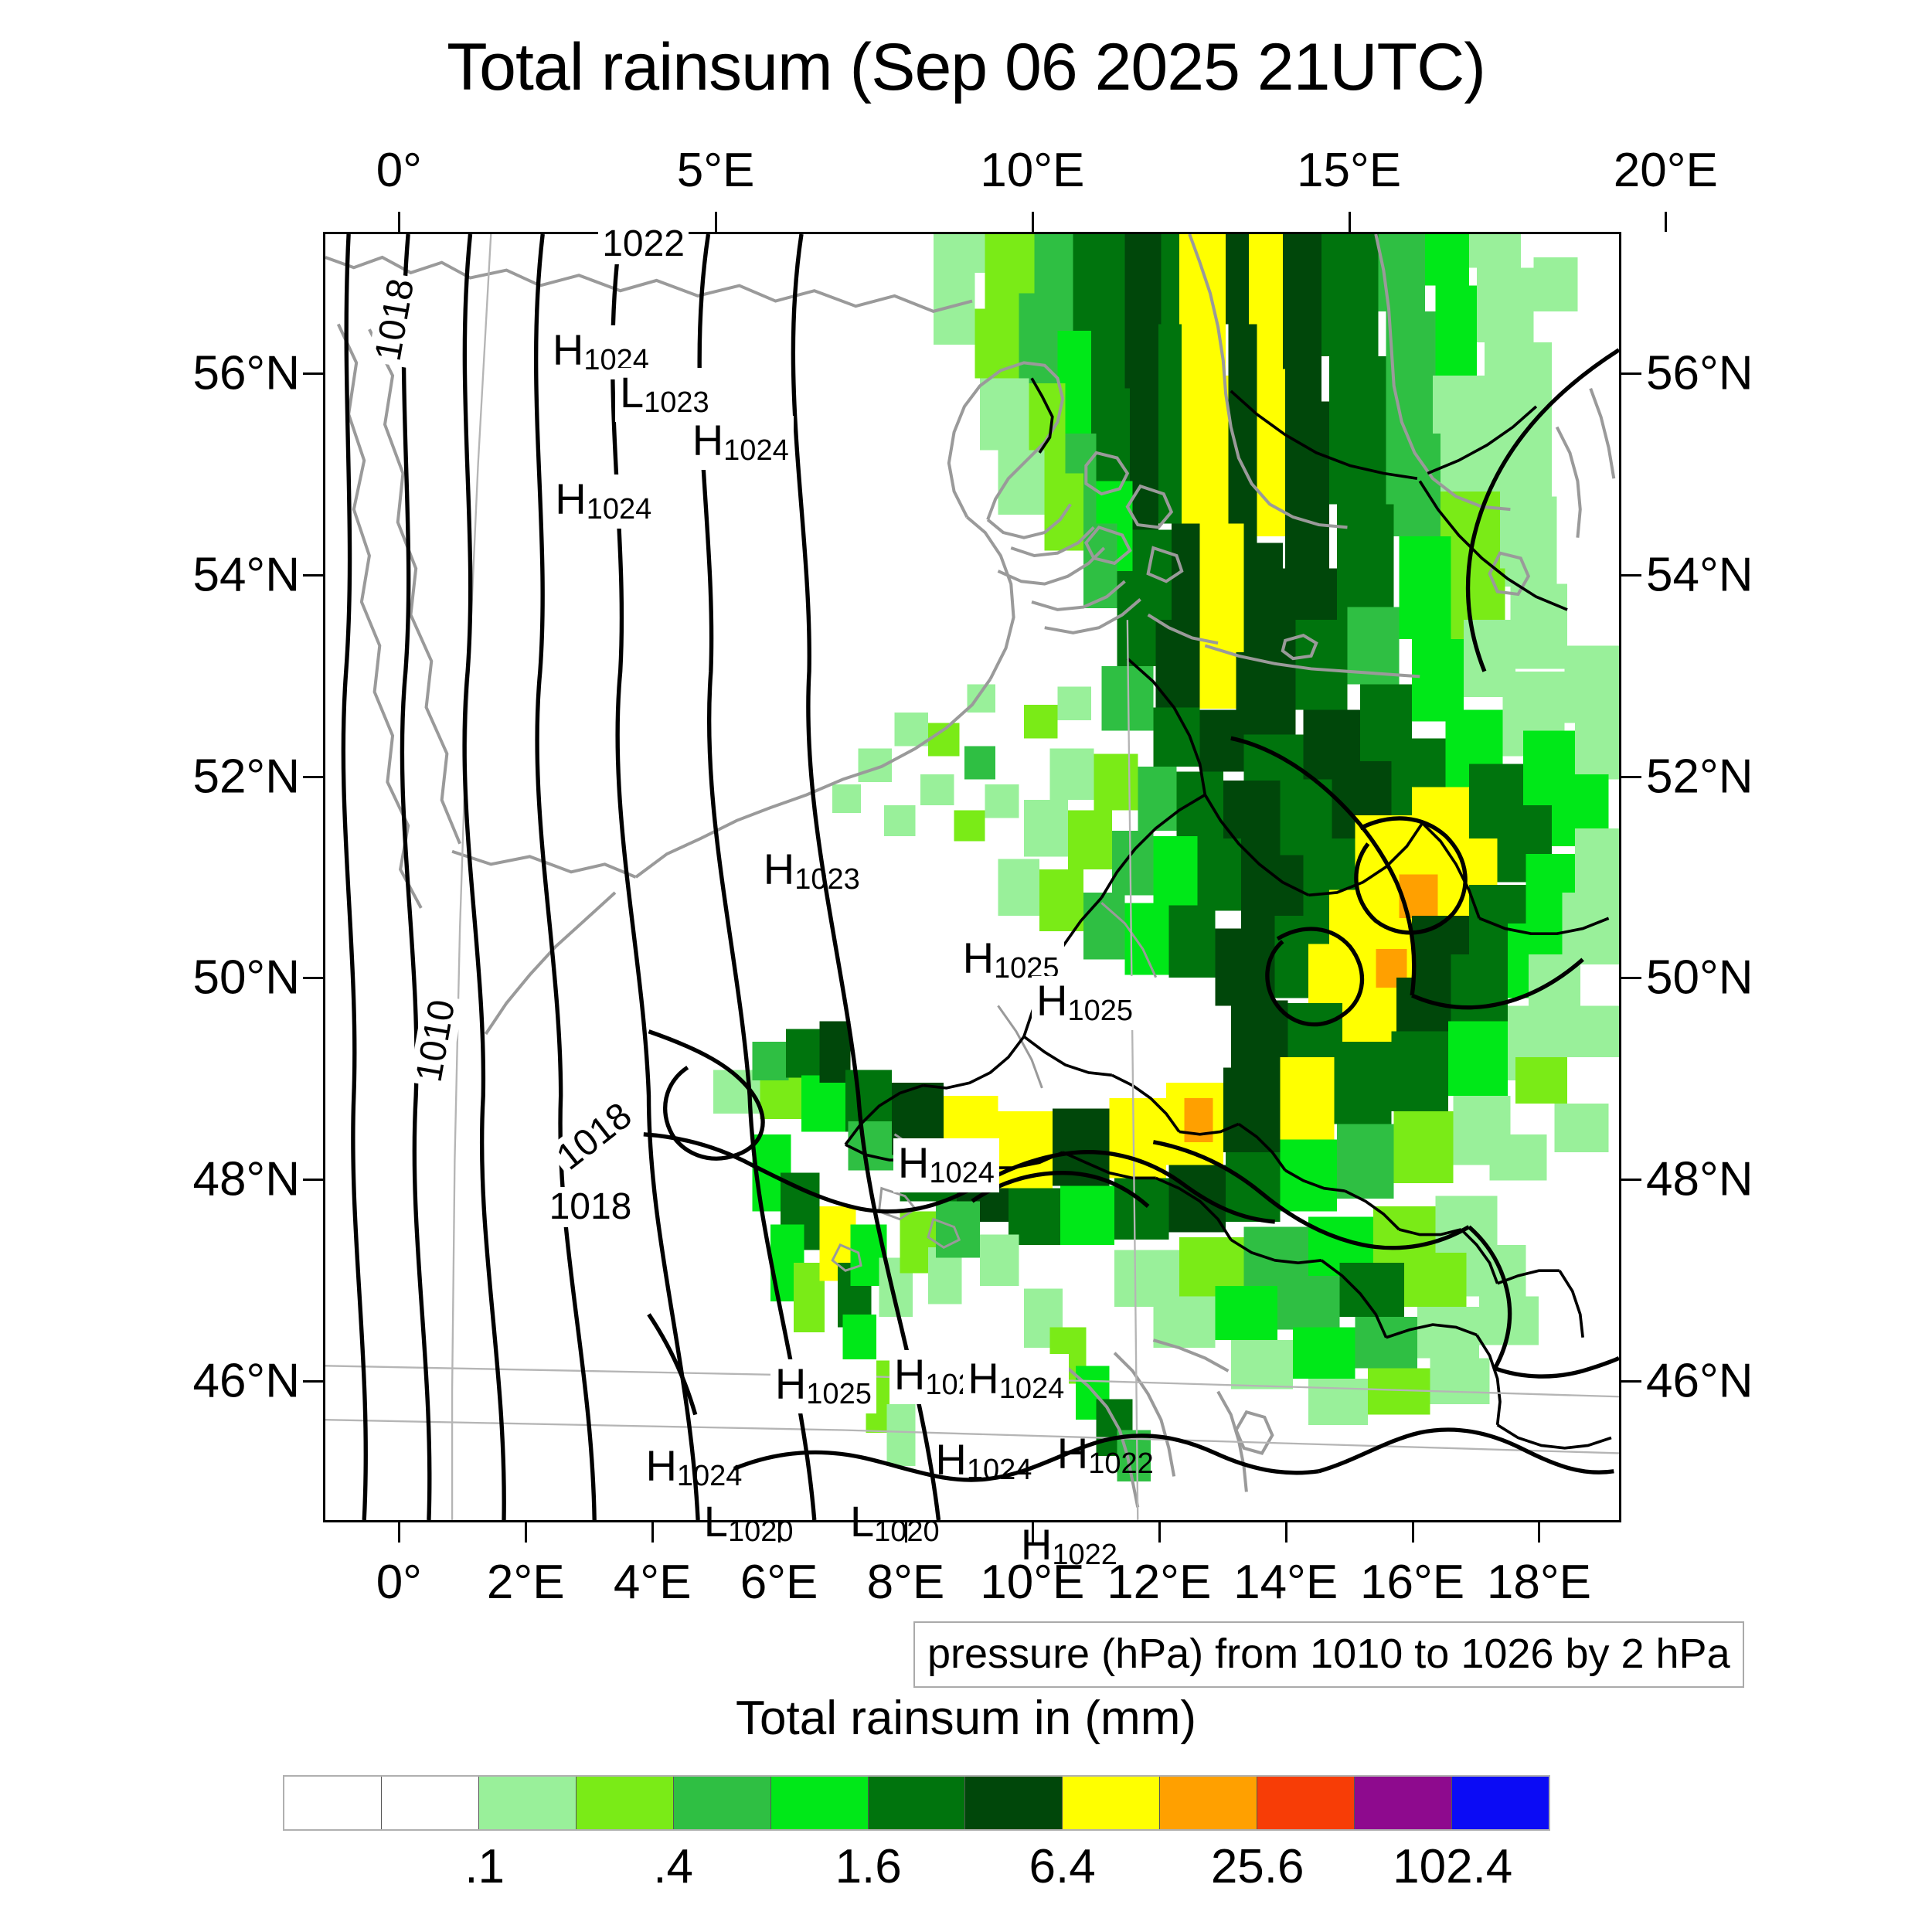 This screenshot has width=1932, height=1932. I want to click on colorbar-title: Total rainsum in (mm), so click(966, 1718).